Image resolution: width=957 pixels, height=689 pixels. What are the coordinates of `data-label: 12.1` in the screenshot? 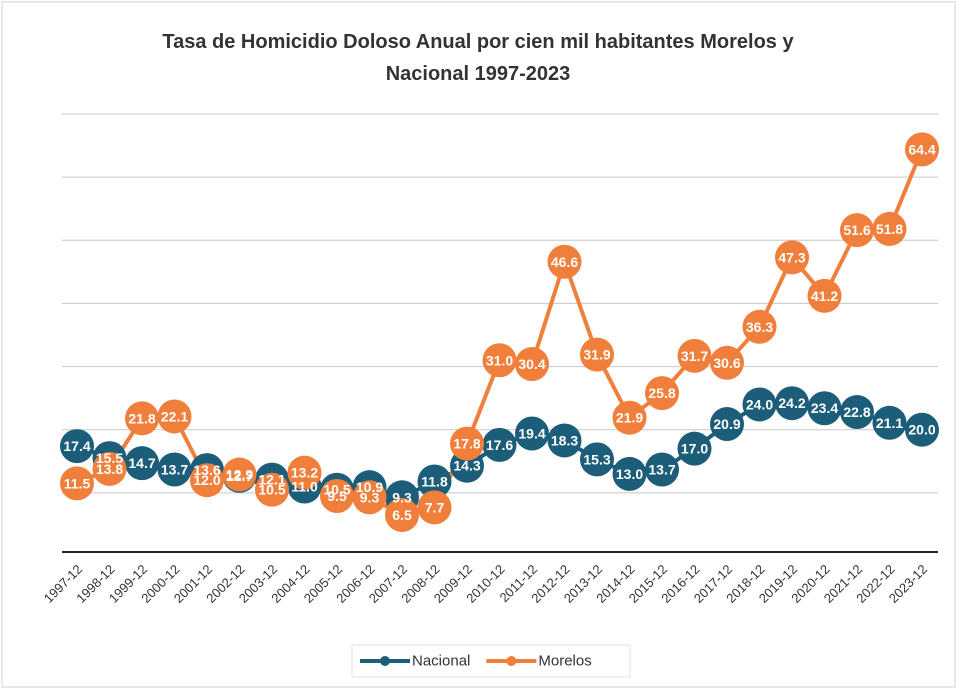 It's located at (271, 480).